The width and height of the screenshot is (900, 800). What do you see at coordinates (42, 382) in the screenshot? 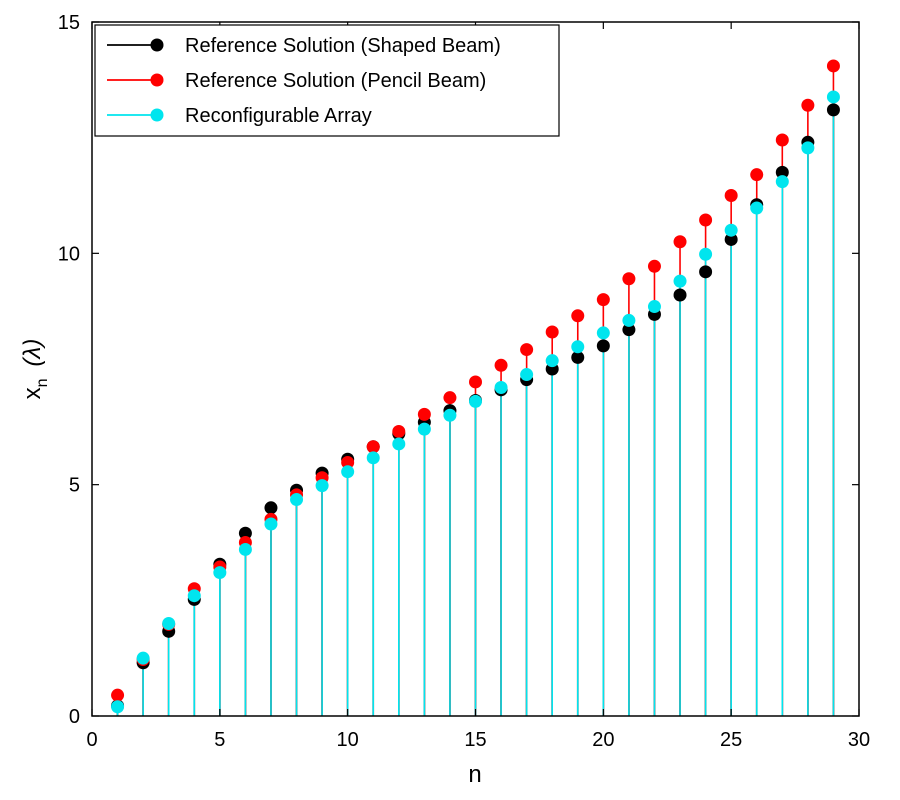
I see `y-axis-label-subscript: n` at bounding box center [42, 382].